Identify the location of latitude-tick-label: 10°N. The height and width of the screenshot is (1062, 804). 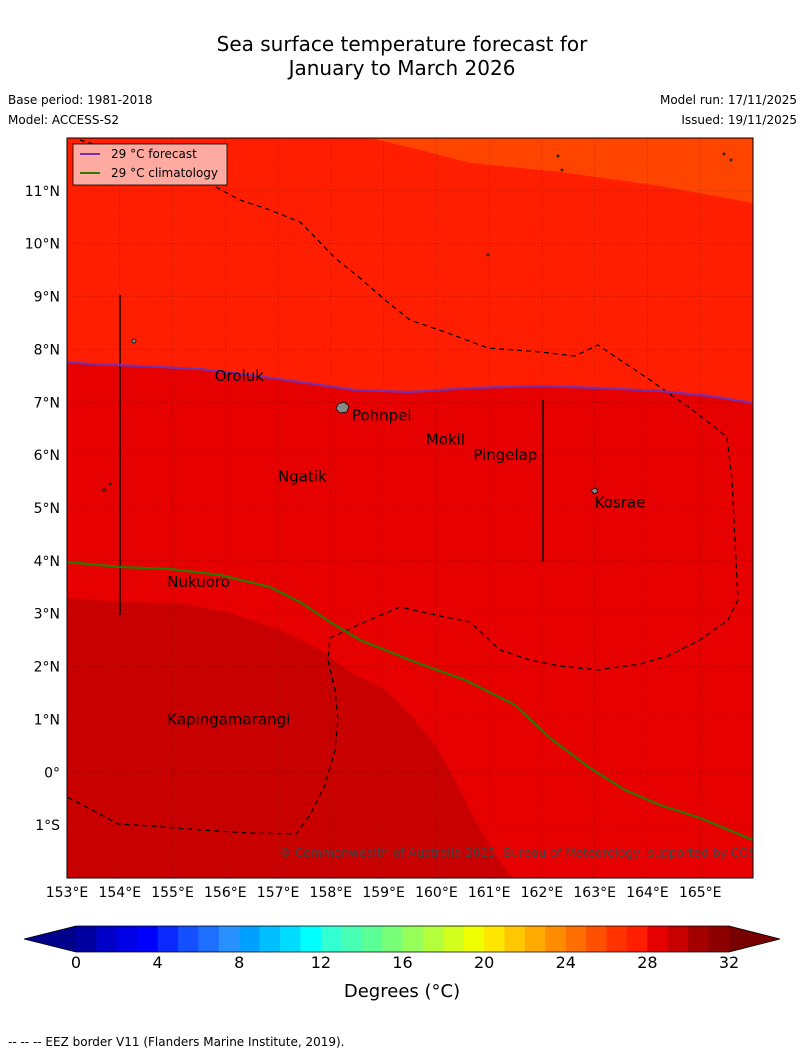
(42, 245).